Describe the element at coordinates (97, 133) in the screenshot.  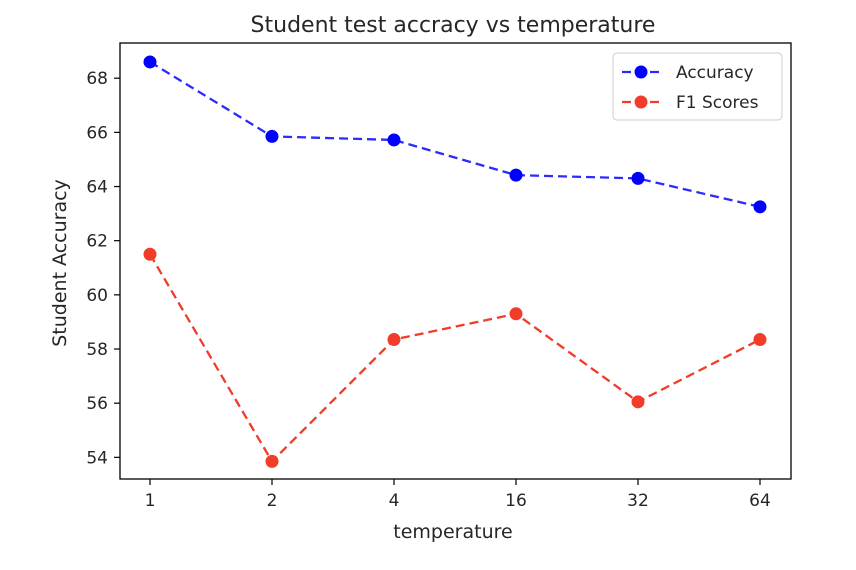
I see `y-tick-label: 66` at that location.